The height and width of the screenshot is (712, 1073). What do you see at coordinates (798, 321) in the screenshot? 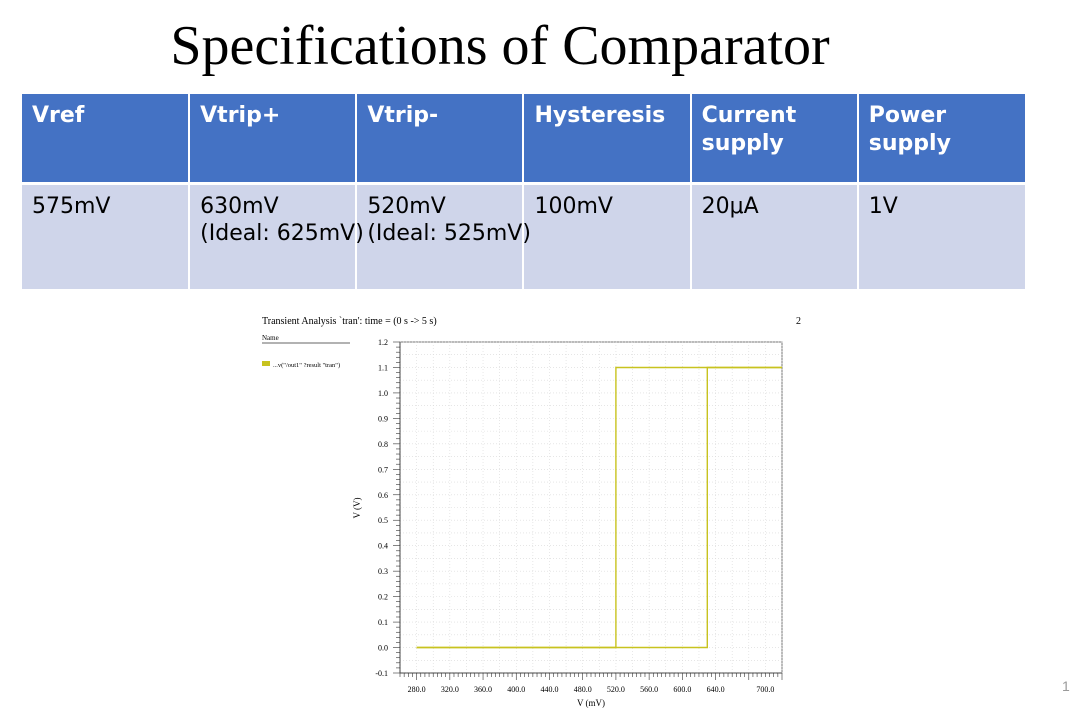
I see `chart-panel-number: 2` at bounding box center [798, 321].